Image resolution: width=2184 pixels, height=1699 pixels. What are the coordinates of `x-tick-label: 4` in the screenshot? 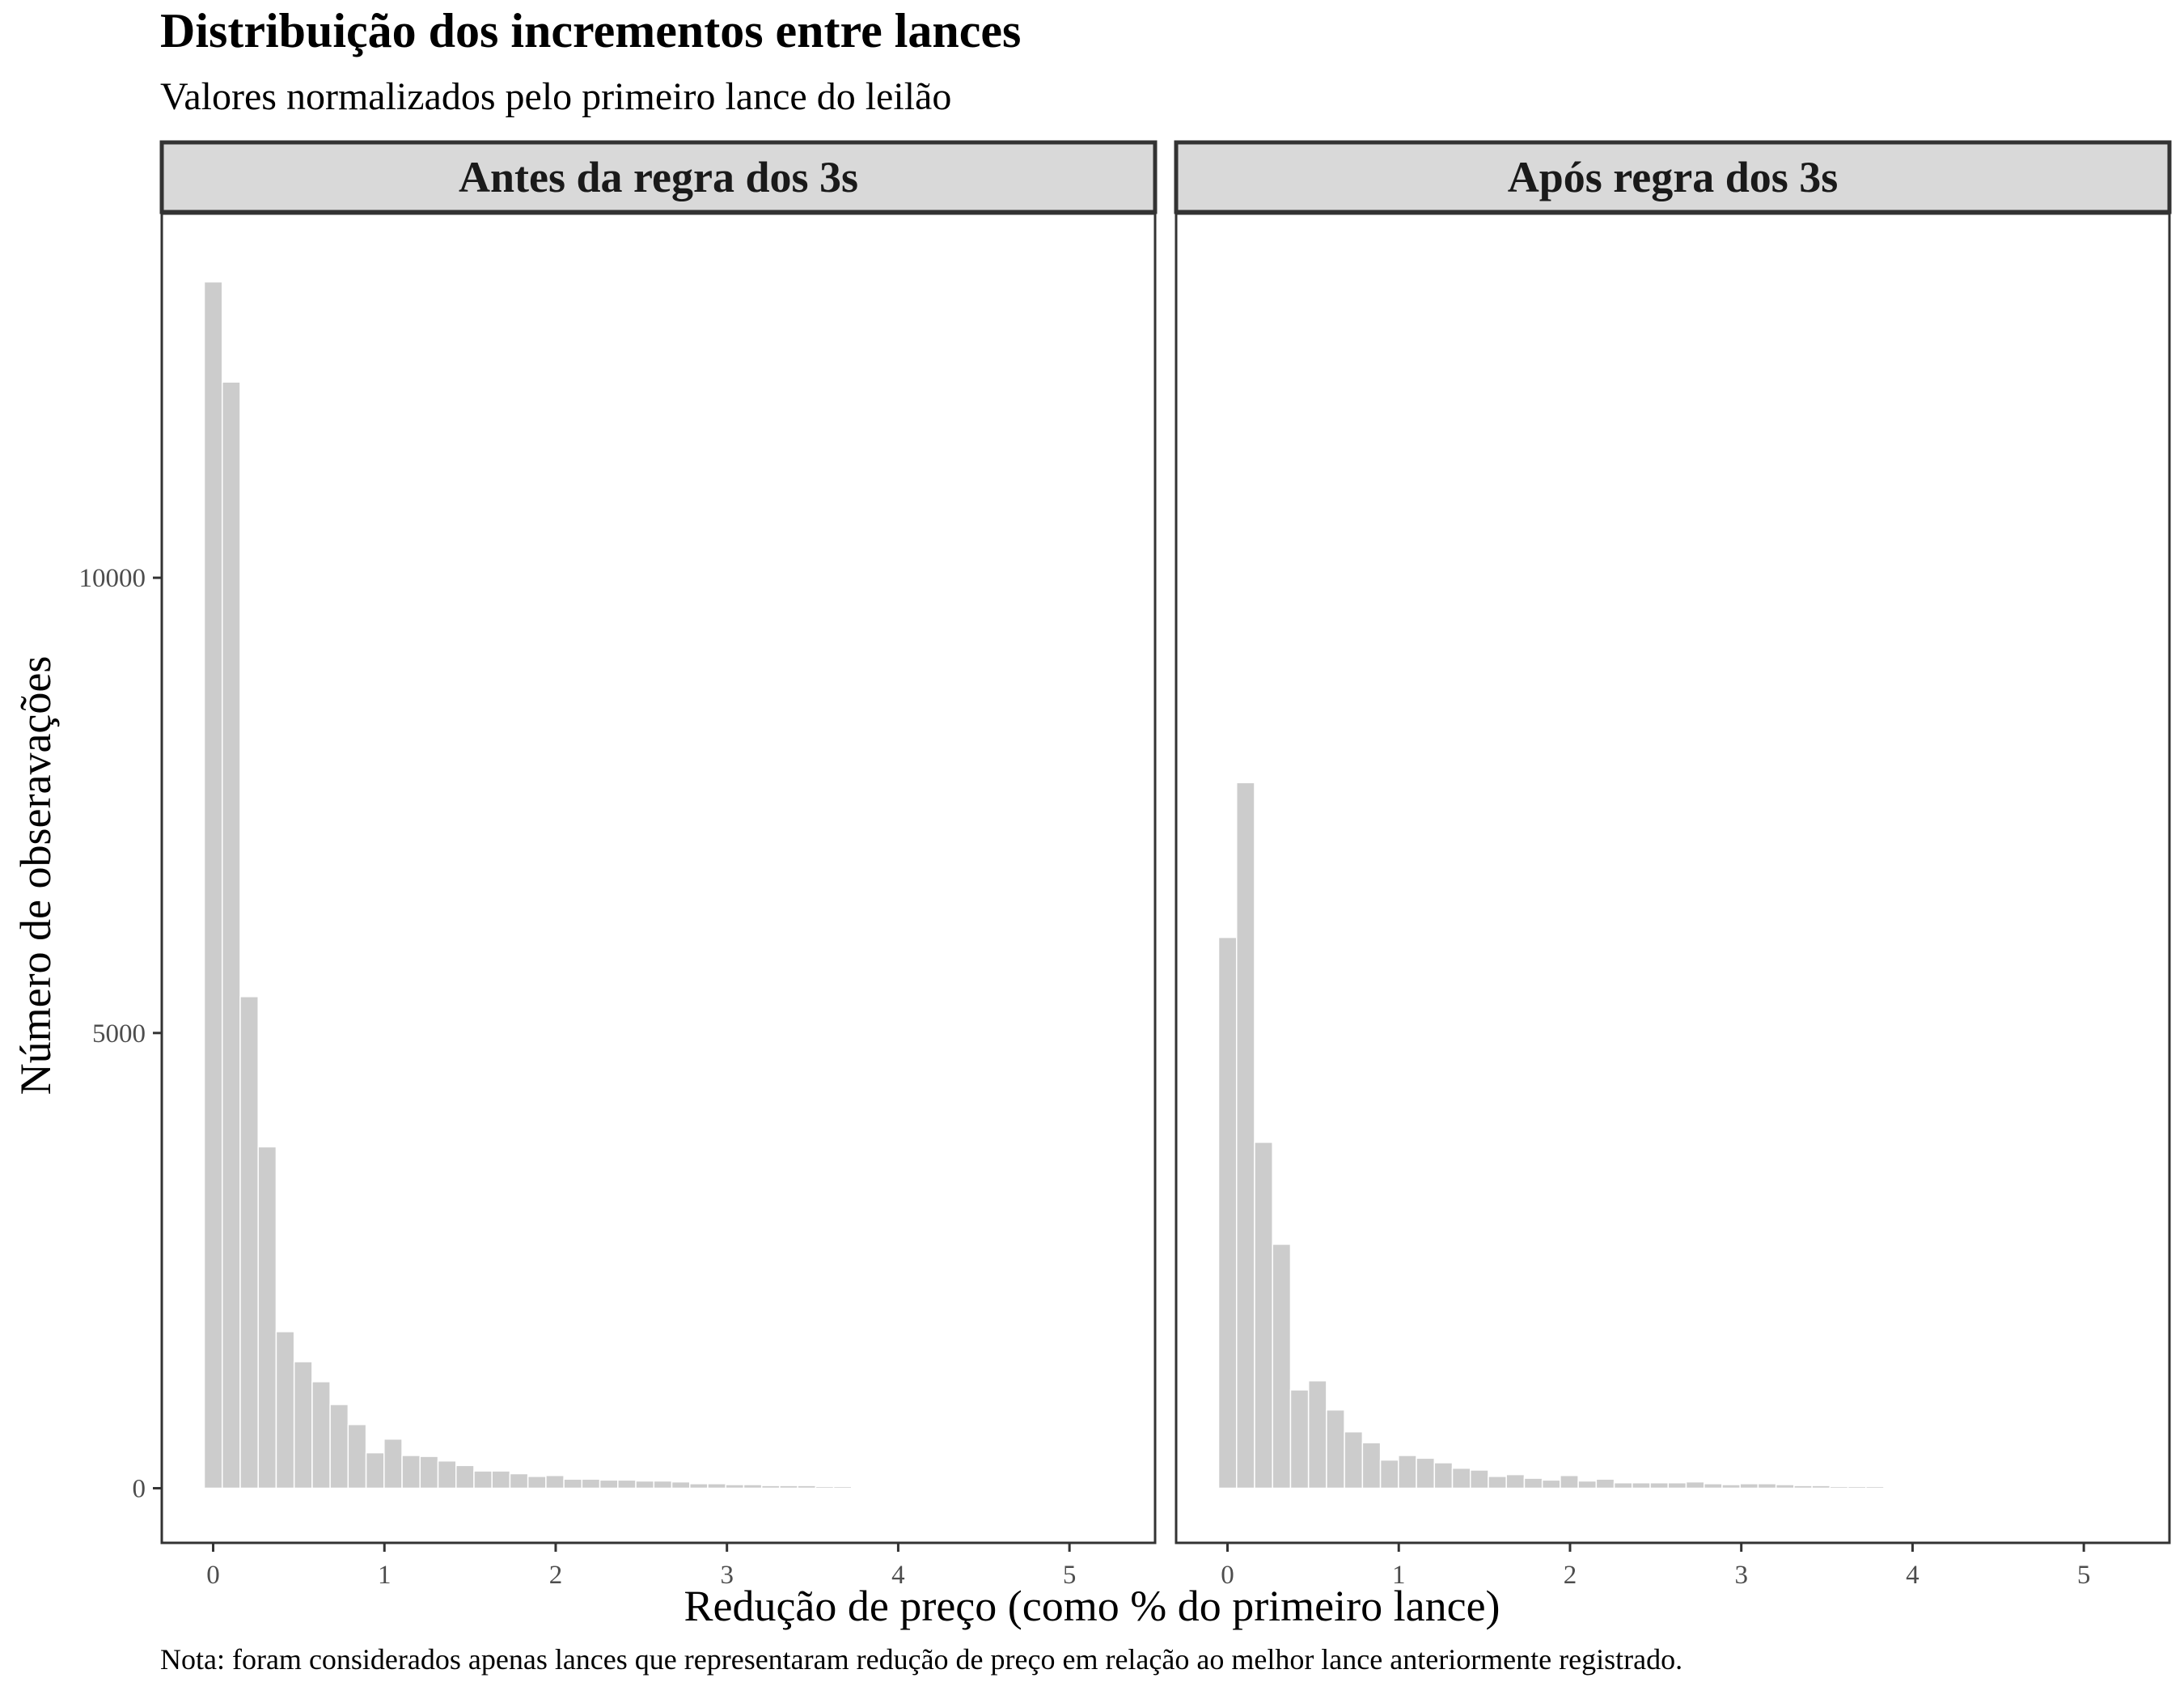 It's located at (898, 1575).